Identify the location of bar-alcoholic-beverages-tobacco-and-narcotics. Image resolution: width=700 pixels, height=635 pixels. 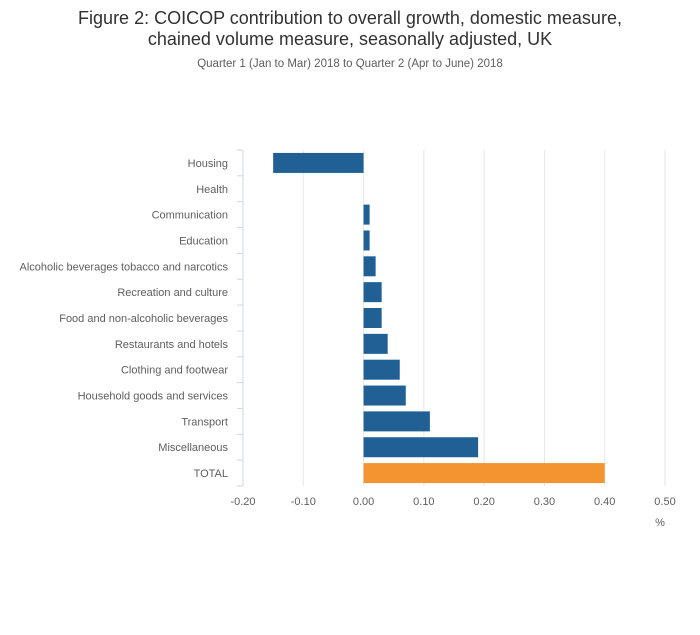
(369, 266).